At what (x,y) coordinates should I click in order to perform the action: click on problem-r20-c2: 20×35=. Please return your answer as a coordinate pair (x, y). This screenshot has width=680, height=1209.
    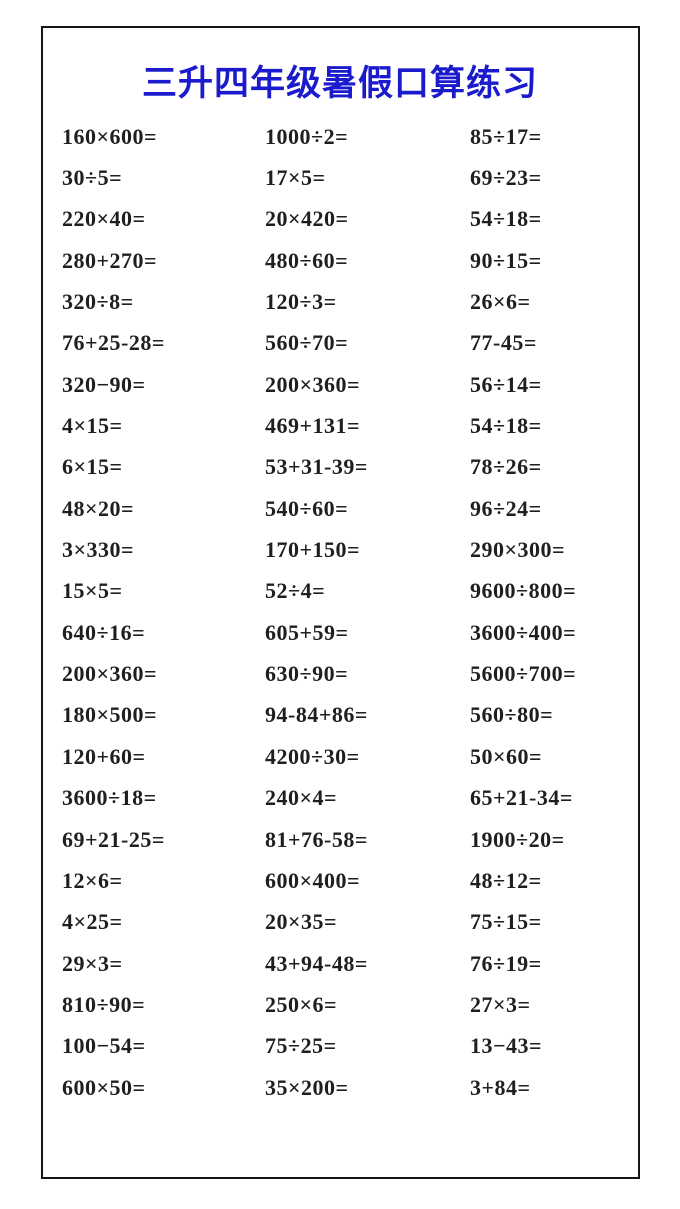
    Looking at the image, I should click on (301, 922).